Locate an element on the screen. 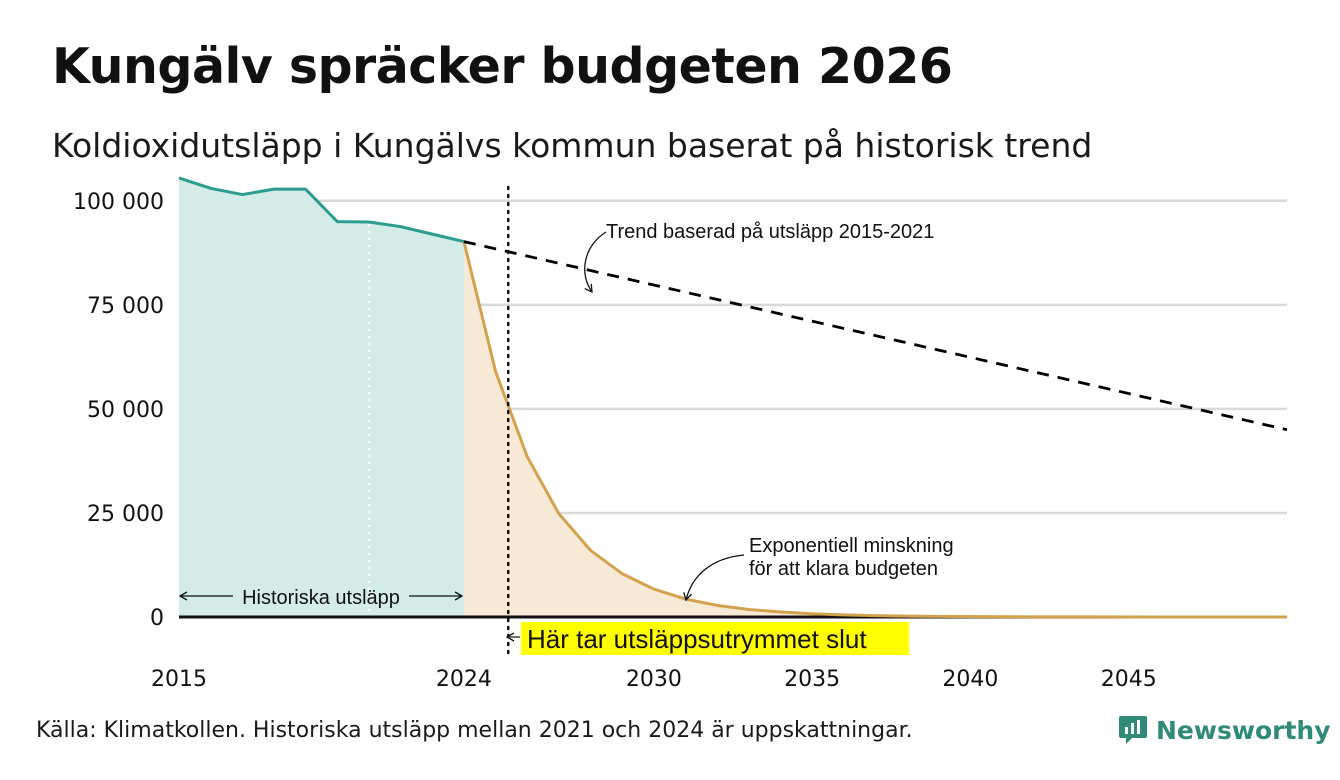  x-axis-ticks: 2015 2024 2030 2035 2040 2045 is located at coordinates (654, 679).